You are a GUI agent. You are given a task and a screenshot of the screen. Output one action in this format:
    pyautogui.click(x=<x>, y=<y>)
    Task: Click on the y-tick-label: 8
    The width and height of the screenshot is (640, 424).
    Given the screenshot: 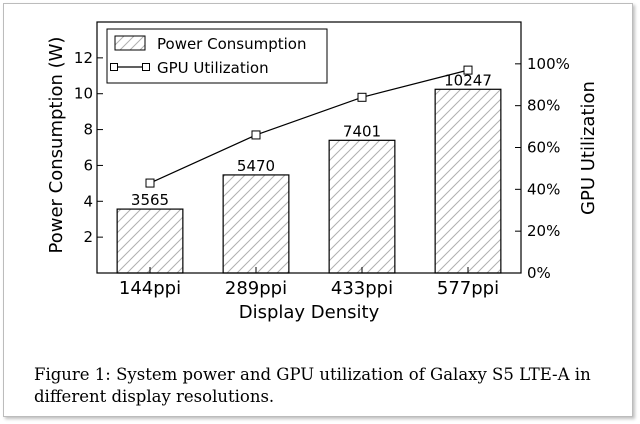 What is the action you would take?
    pyautogui.click(x=88, y=130)
    